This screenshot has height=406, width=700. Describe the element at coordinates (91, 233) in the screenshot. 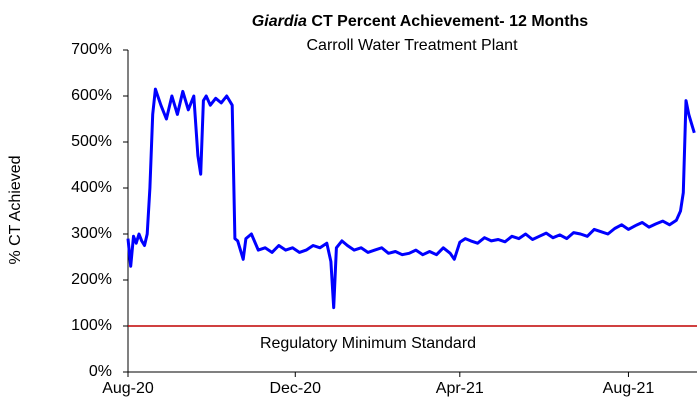

I see `y-tick-label: 300%` at that location.